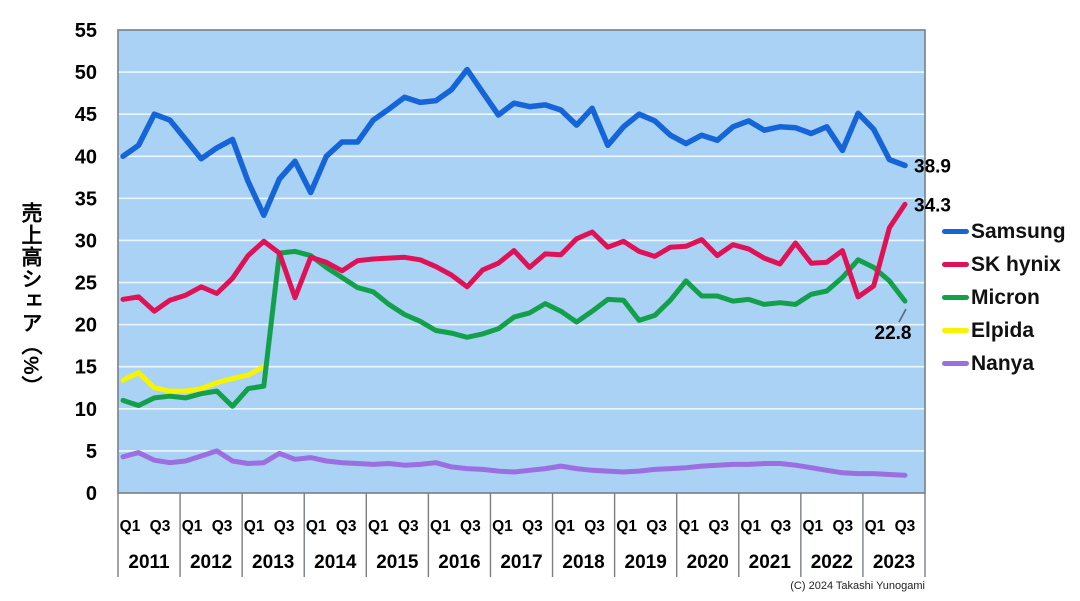  I want to click on x-tick-year: 2020, so click(708, 562).